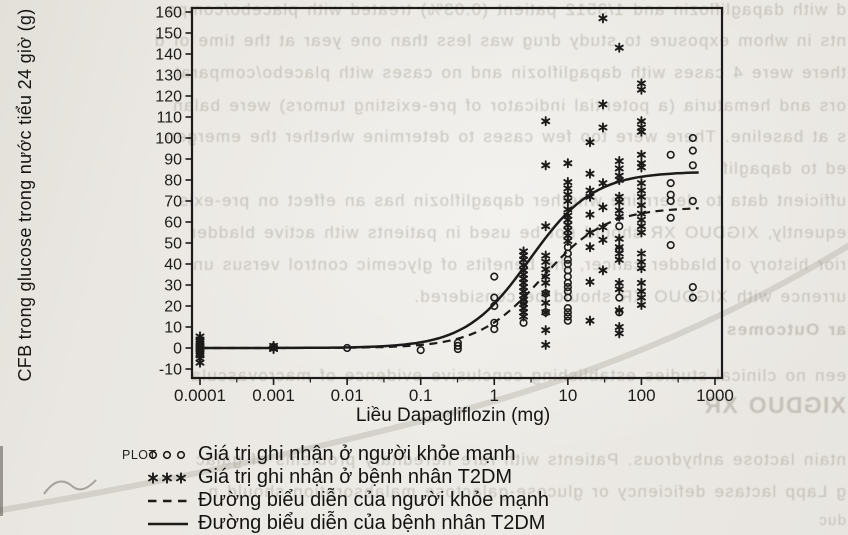 The width and height of the screenshot is (848, 535). What do you see at coordinates (347, 395) in the screenshot?
I see `x-tick-label: 0.01` at bounding box center [347, 395].